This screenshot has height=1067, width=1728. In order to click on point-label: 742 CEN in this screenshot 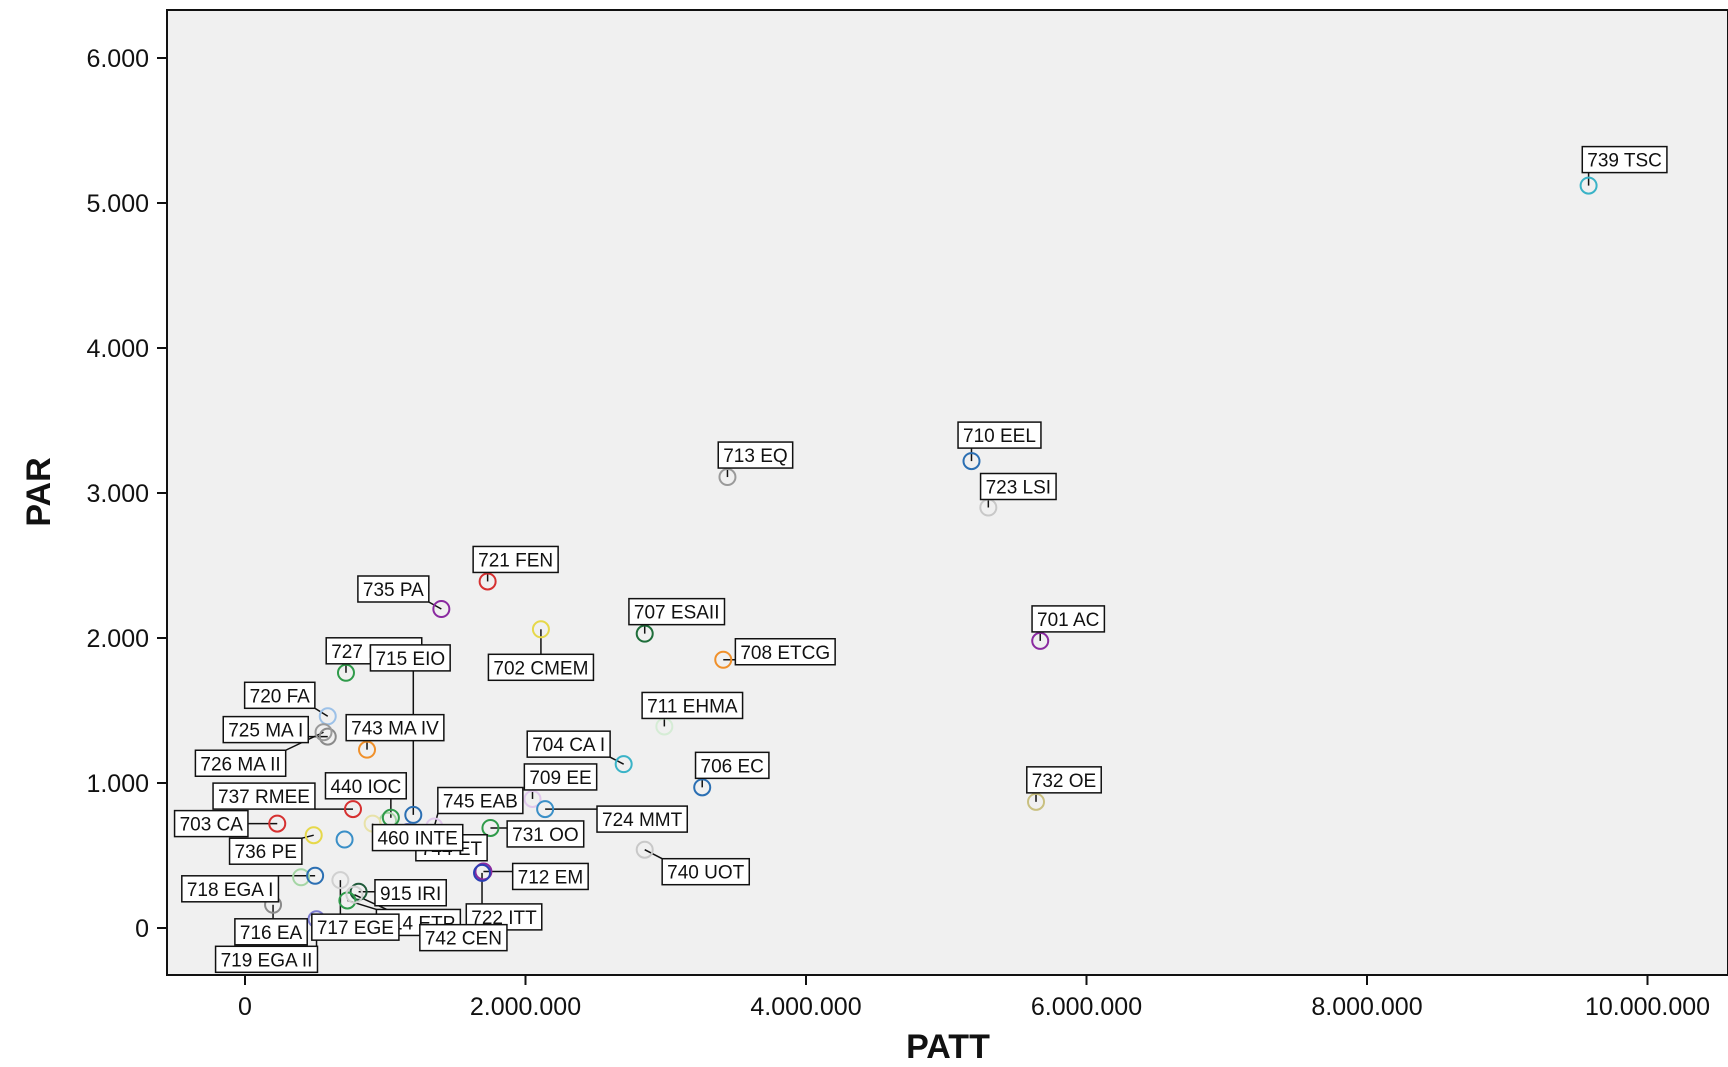, I will do `click(463, 939)`.